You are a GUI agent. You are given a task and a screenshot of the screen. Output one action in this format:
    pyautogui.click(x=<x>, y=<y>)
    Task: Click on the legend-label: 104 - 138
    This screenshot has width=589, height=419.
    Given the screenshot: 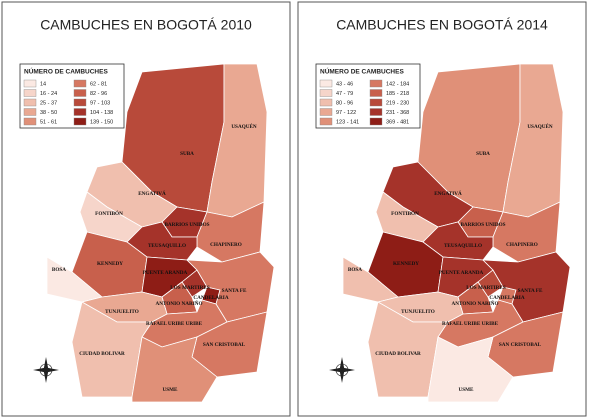 What is the action you would take?
    pyautogui.click(x=101, y=113)
    